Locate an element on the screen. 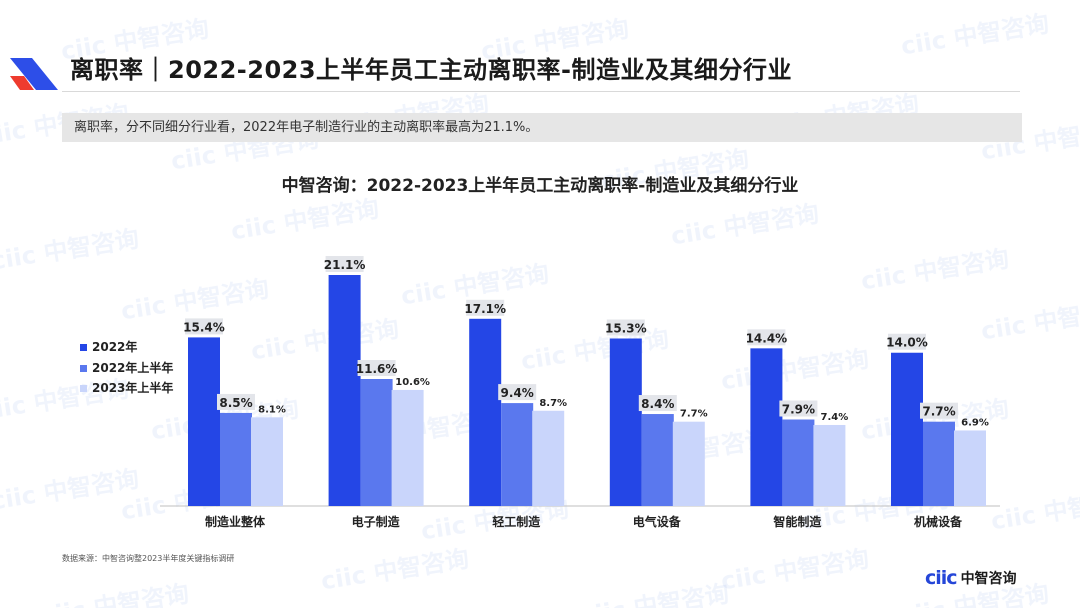 The width and height of the screenshot is (1080, 608). category-label: 轻工制造 is located at coordinates (516, 521).